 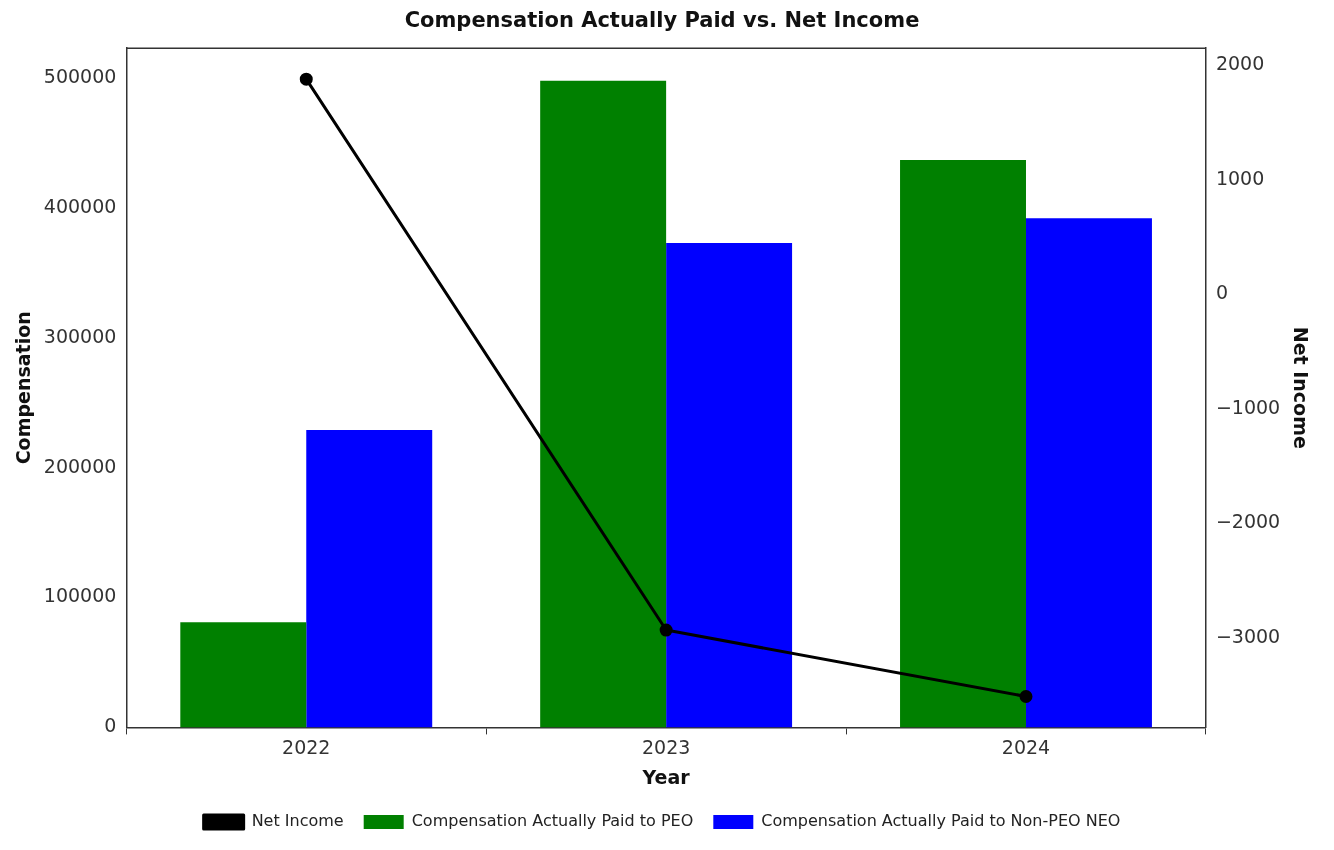 I want to click on x-tick-label: 2024, so click(x=1026, y=746).